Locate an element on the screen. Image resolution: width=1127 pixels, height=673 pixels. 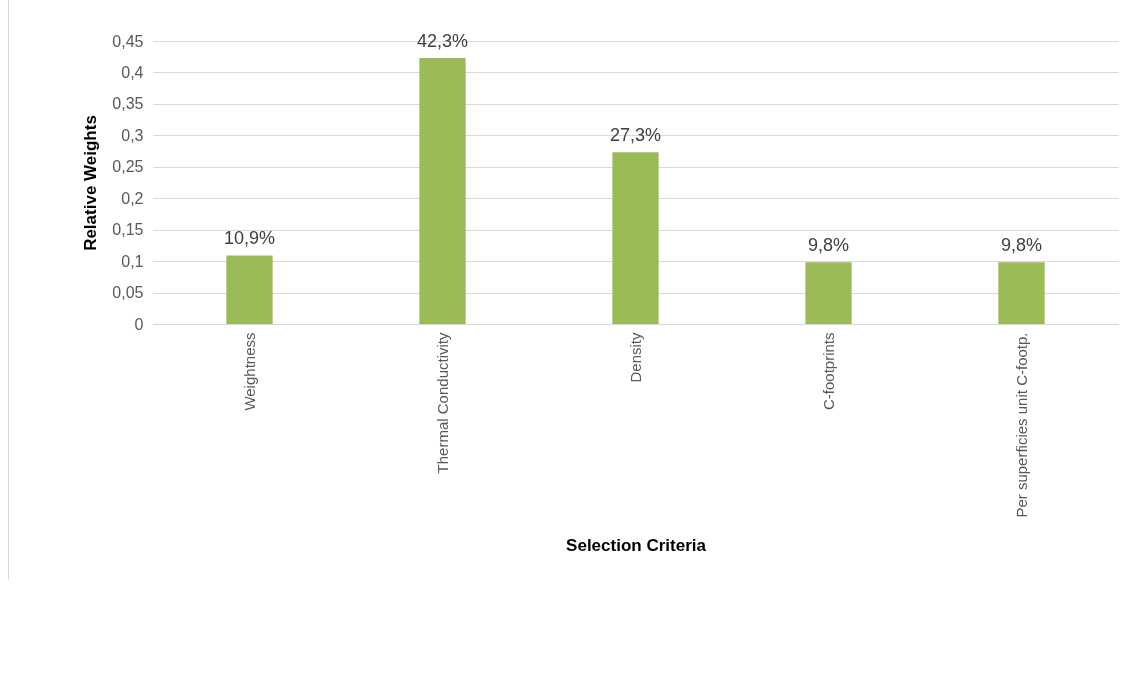
data-label: 27,3% is located at coordinates (635, 135).